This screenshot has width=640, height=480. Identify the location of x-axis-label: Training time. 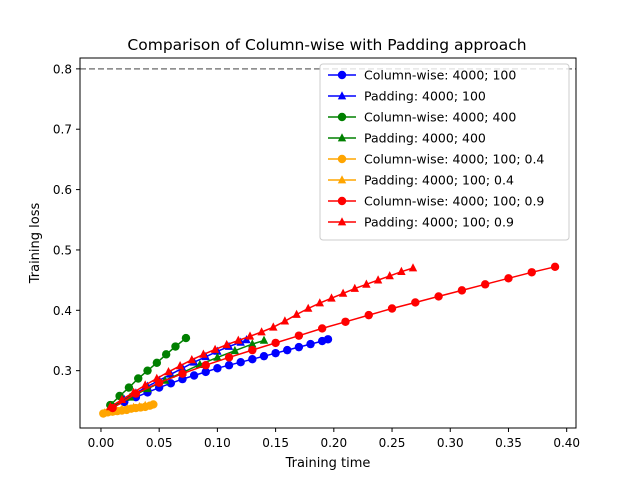
(328, 463).